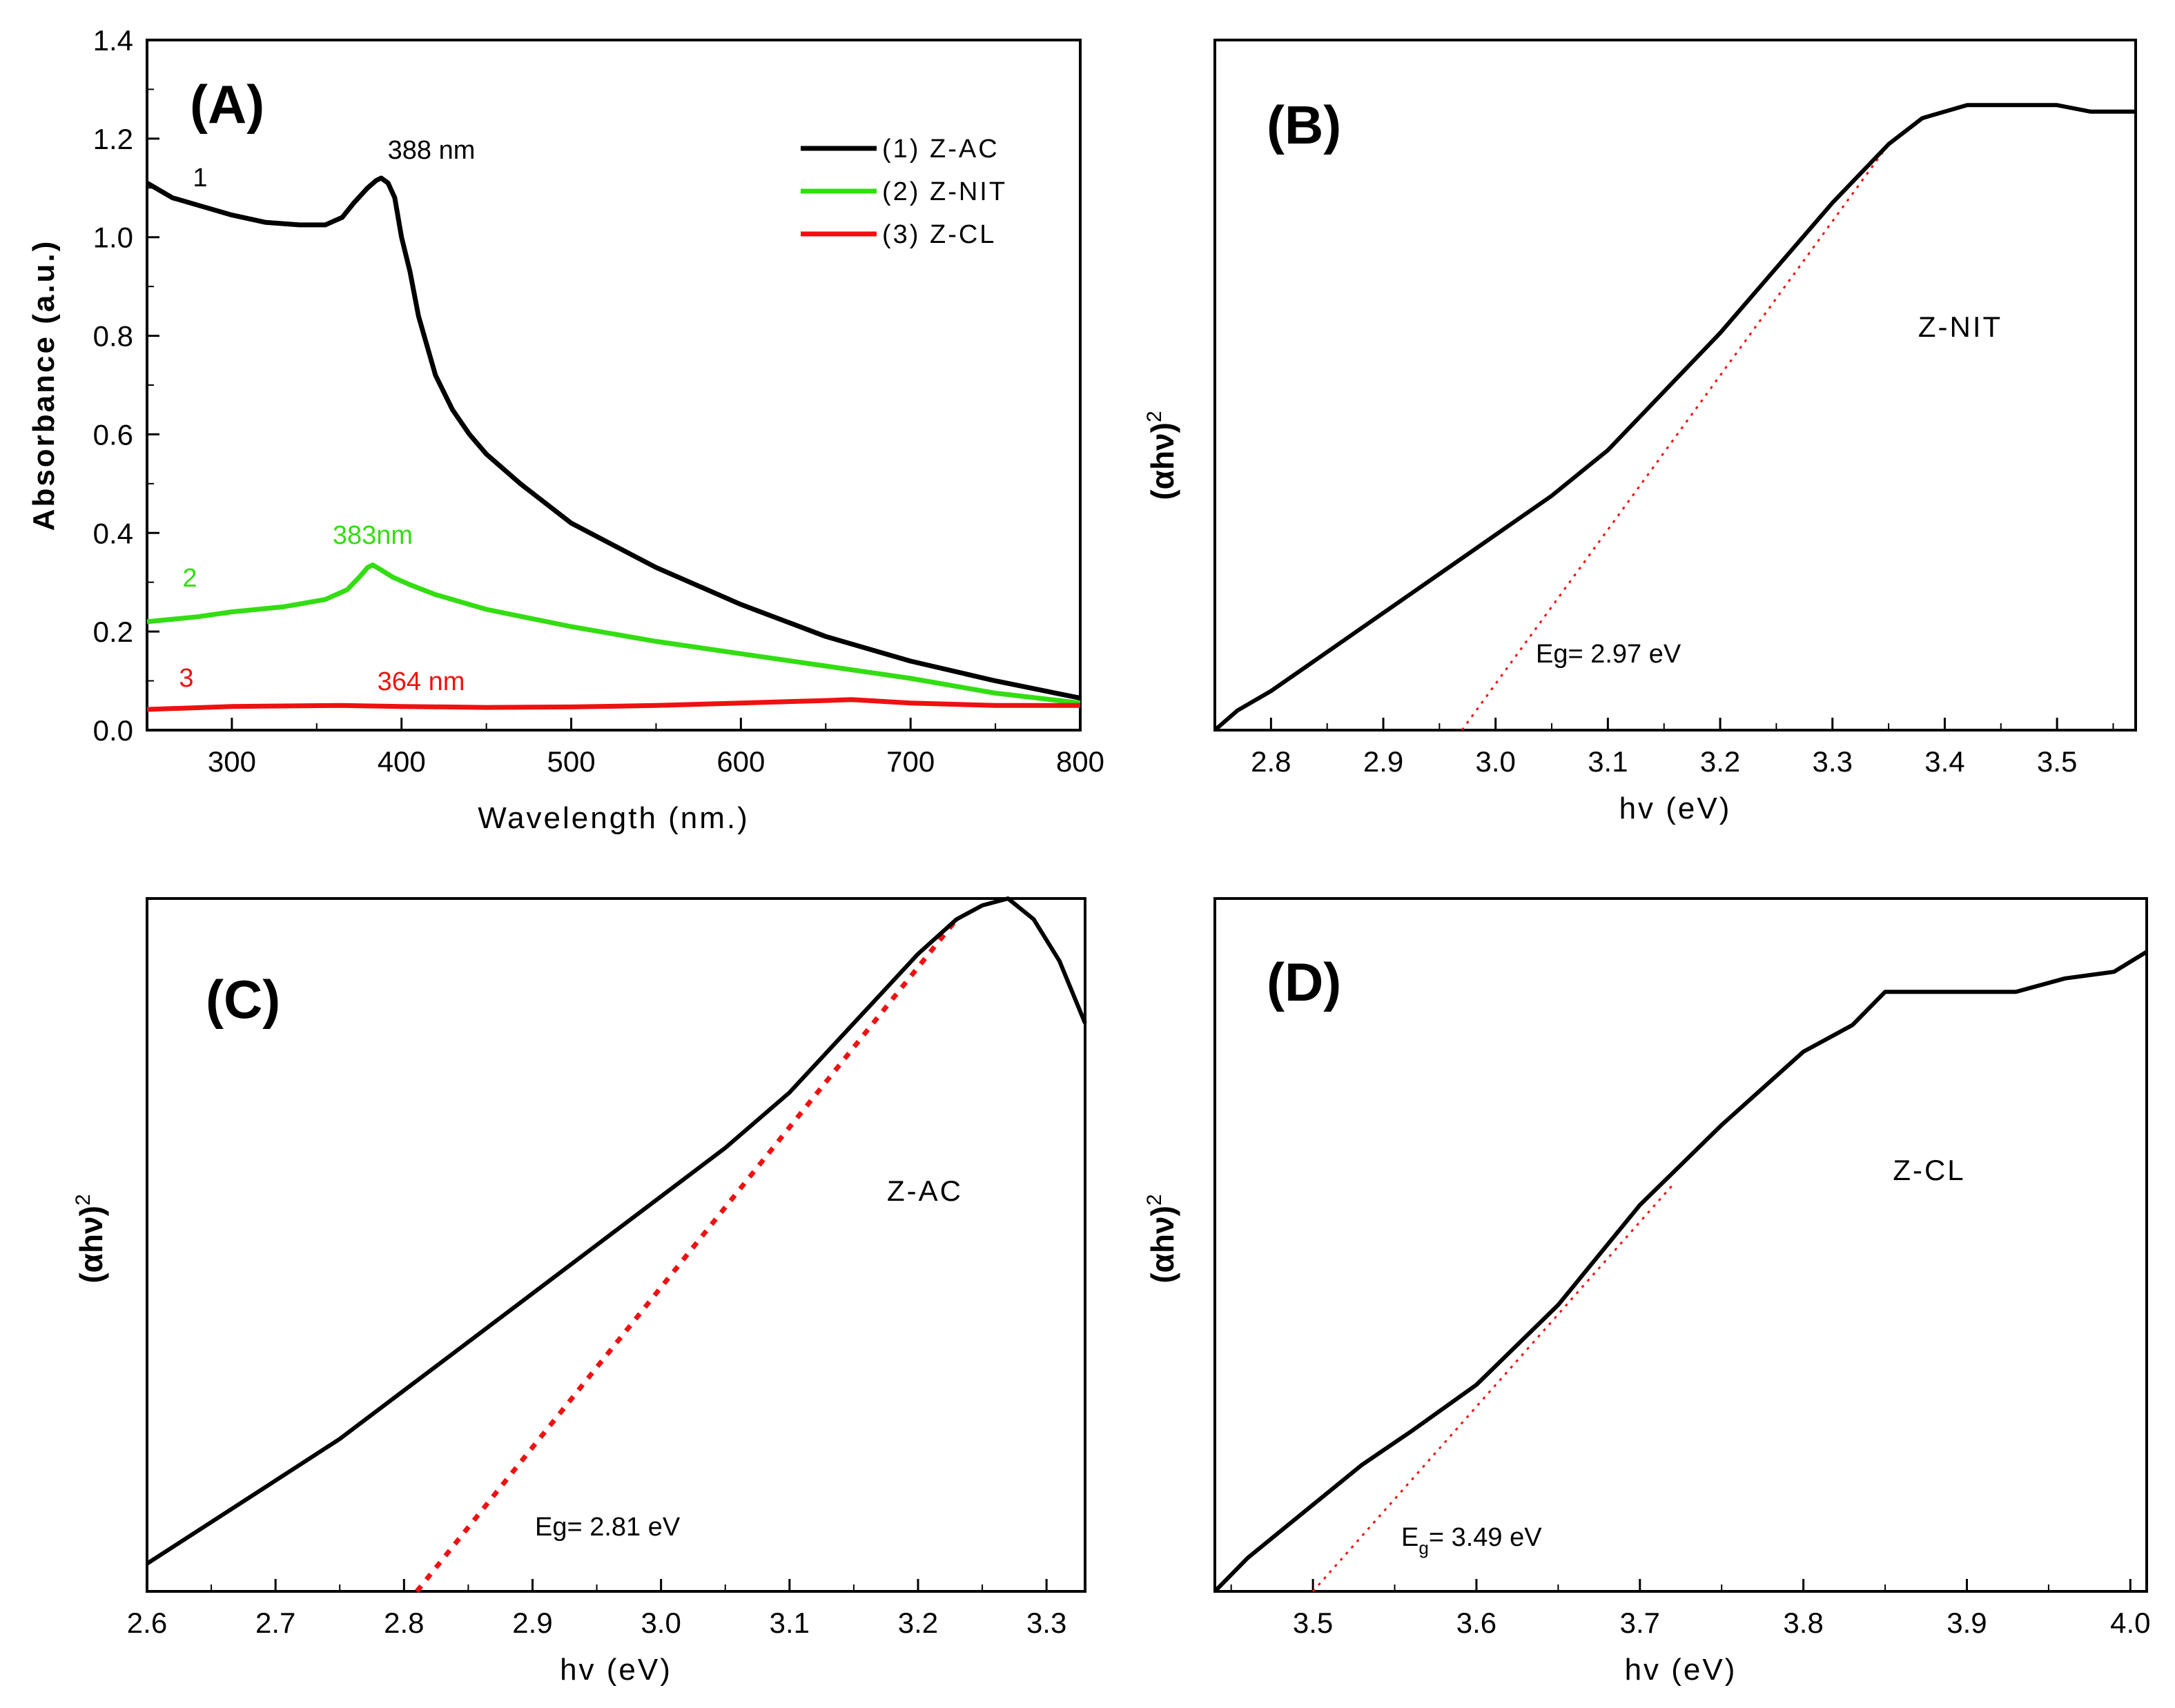 This screenshot has height=1708, width=2175. What do you see at coordinates (186, 678) in the screenshot?
I see `series-number-label: 3` at bounding box center [186, 678].